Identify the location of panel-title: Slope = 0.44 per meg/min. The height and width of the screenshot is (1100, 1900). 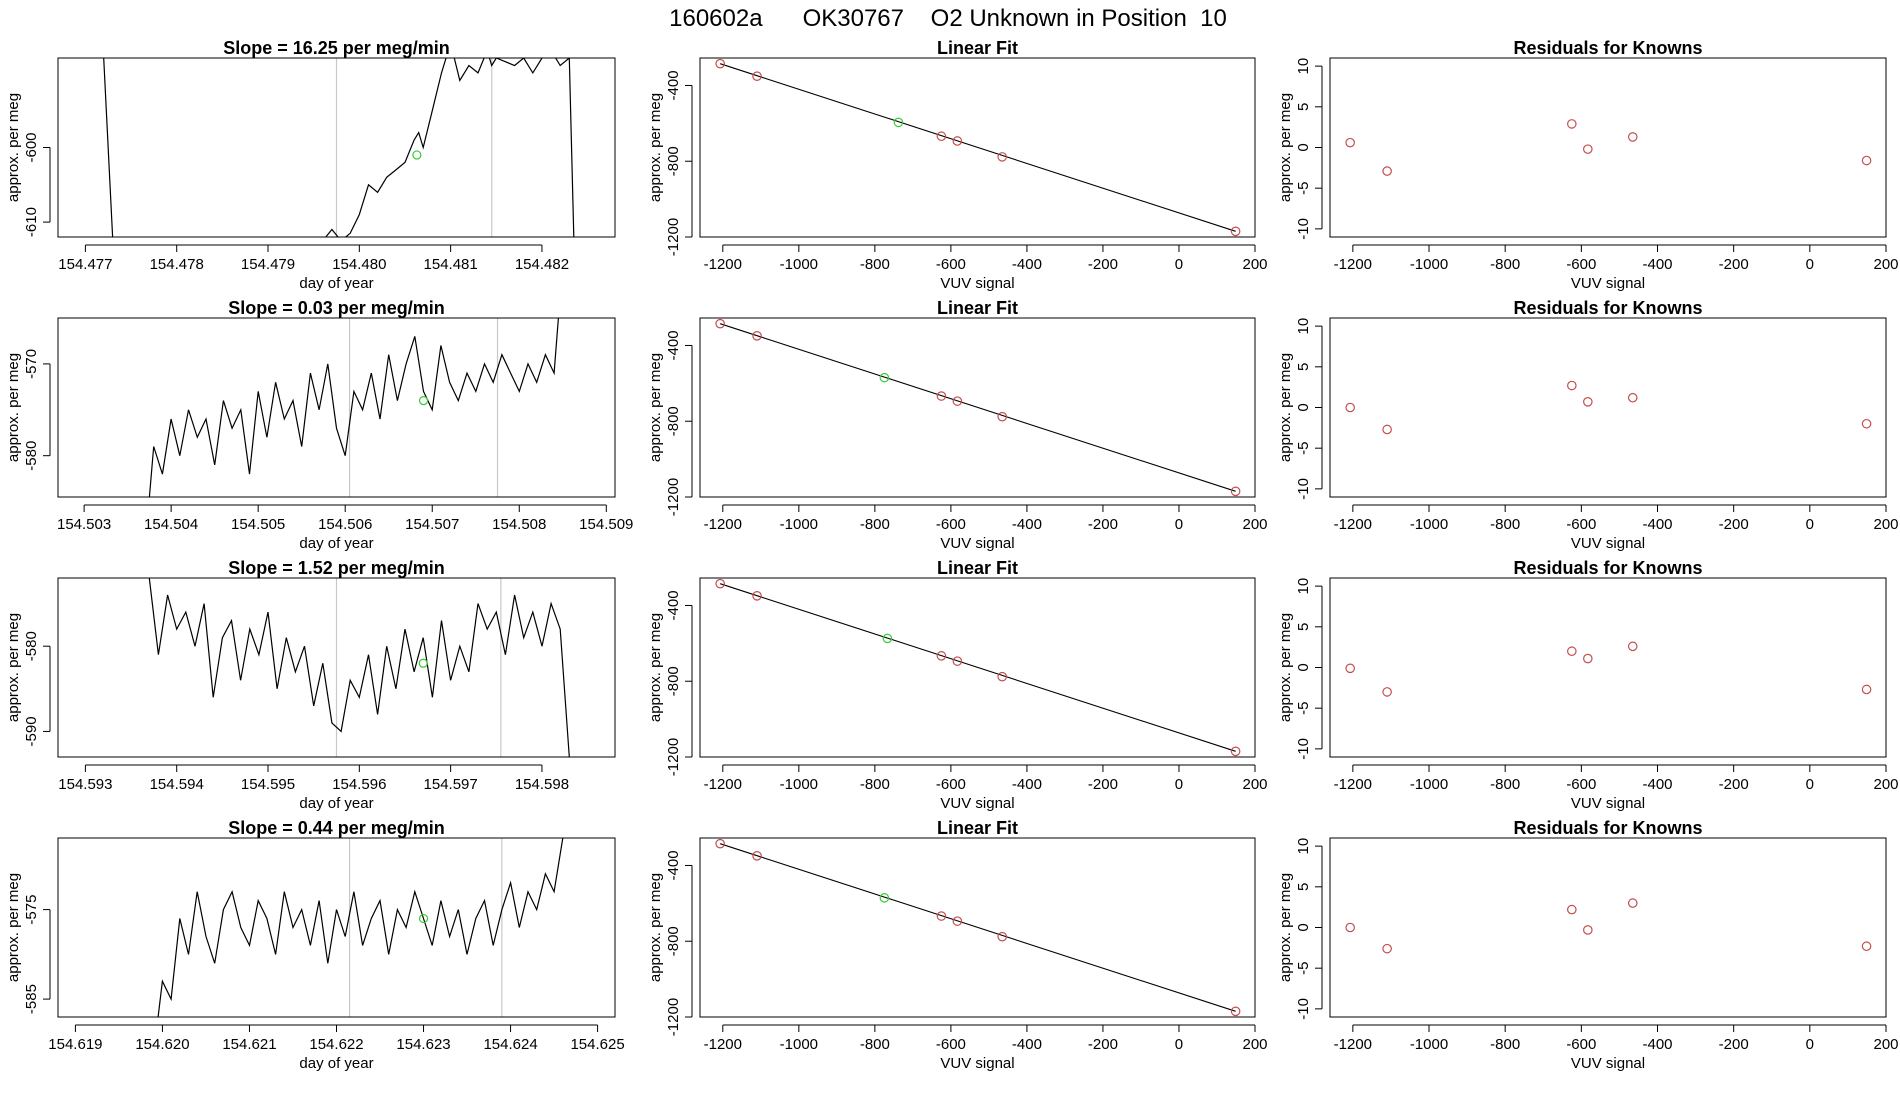
(336, 828).